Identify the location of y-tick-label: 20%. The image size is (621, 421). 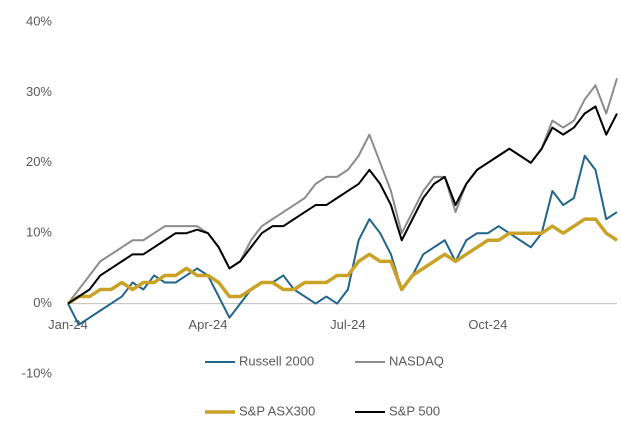
(39, 161).